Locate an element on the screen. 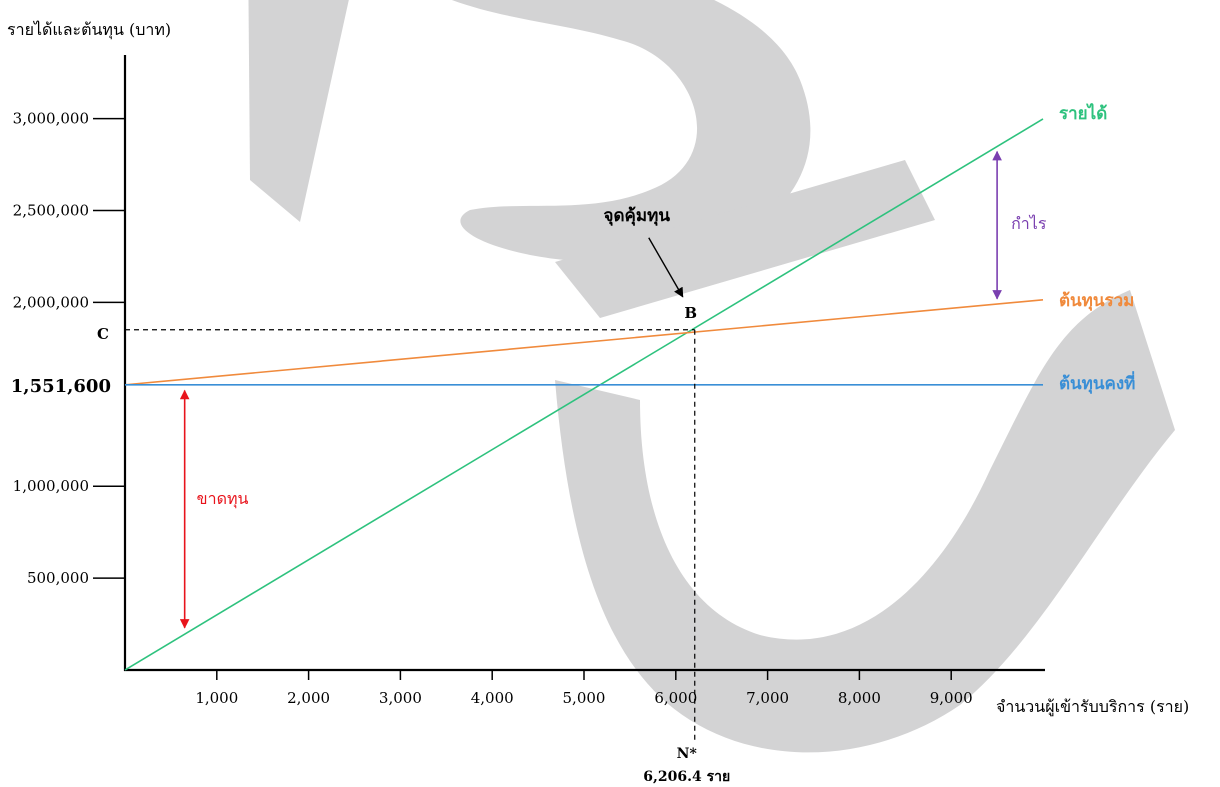 Image resolution: width=1220 pixels, height=787 pixels. x-tick-label: 4,000 is located at coordinates (492, 698).